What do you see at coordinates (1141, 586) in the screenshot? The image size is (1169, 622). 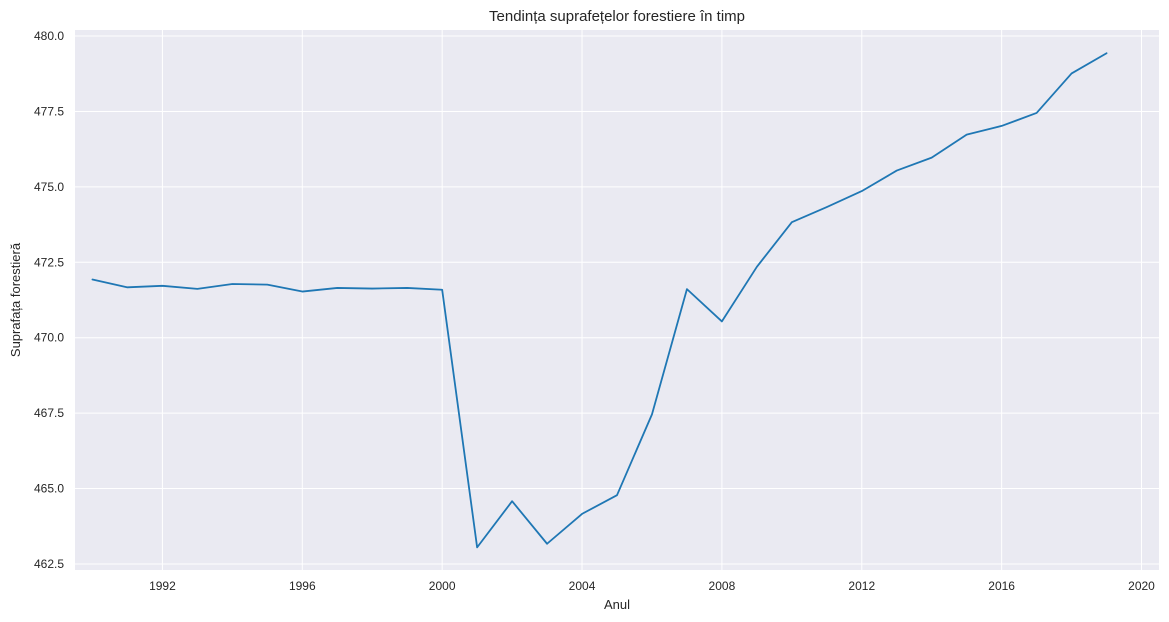 I see `x-tick-label: 2020` at bounding box center [1141, 586].